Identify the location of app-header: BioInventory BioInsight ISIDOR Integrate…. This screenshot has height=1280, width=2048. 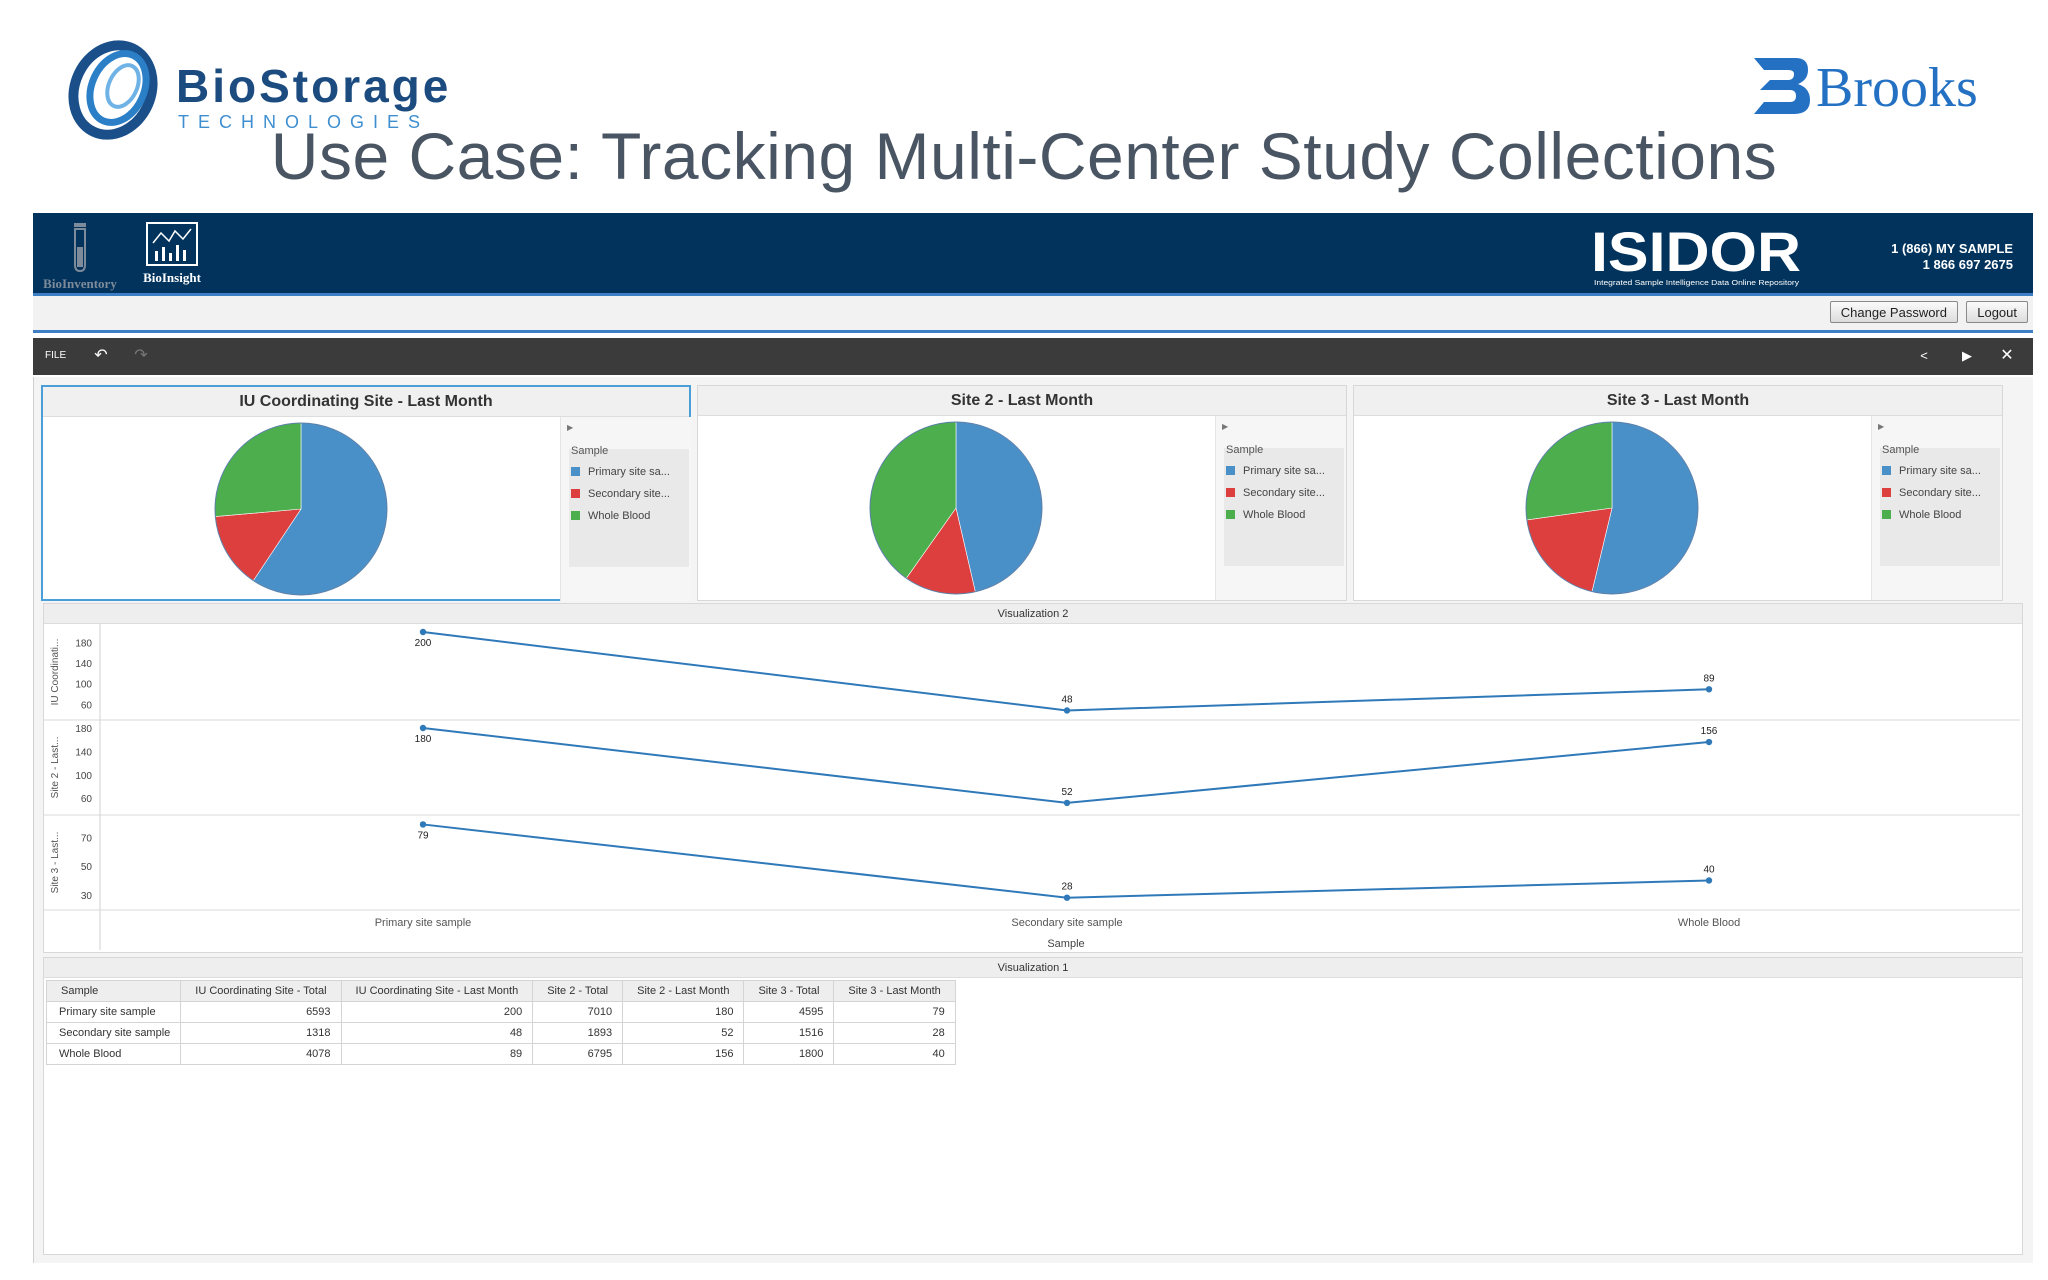
(1033, 254).